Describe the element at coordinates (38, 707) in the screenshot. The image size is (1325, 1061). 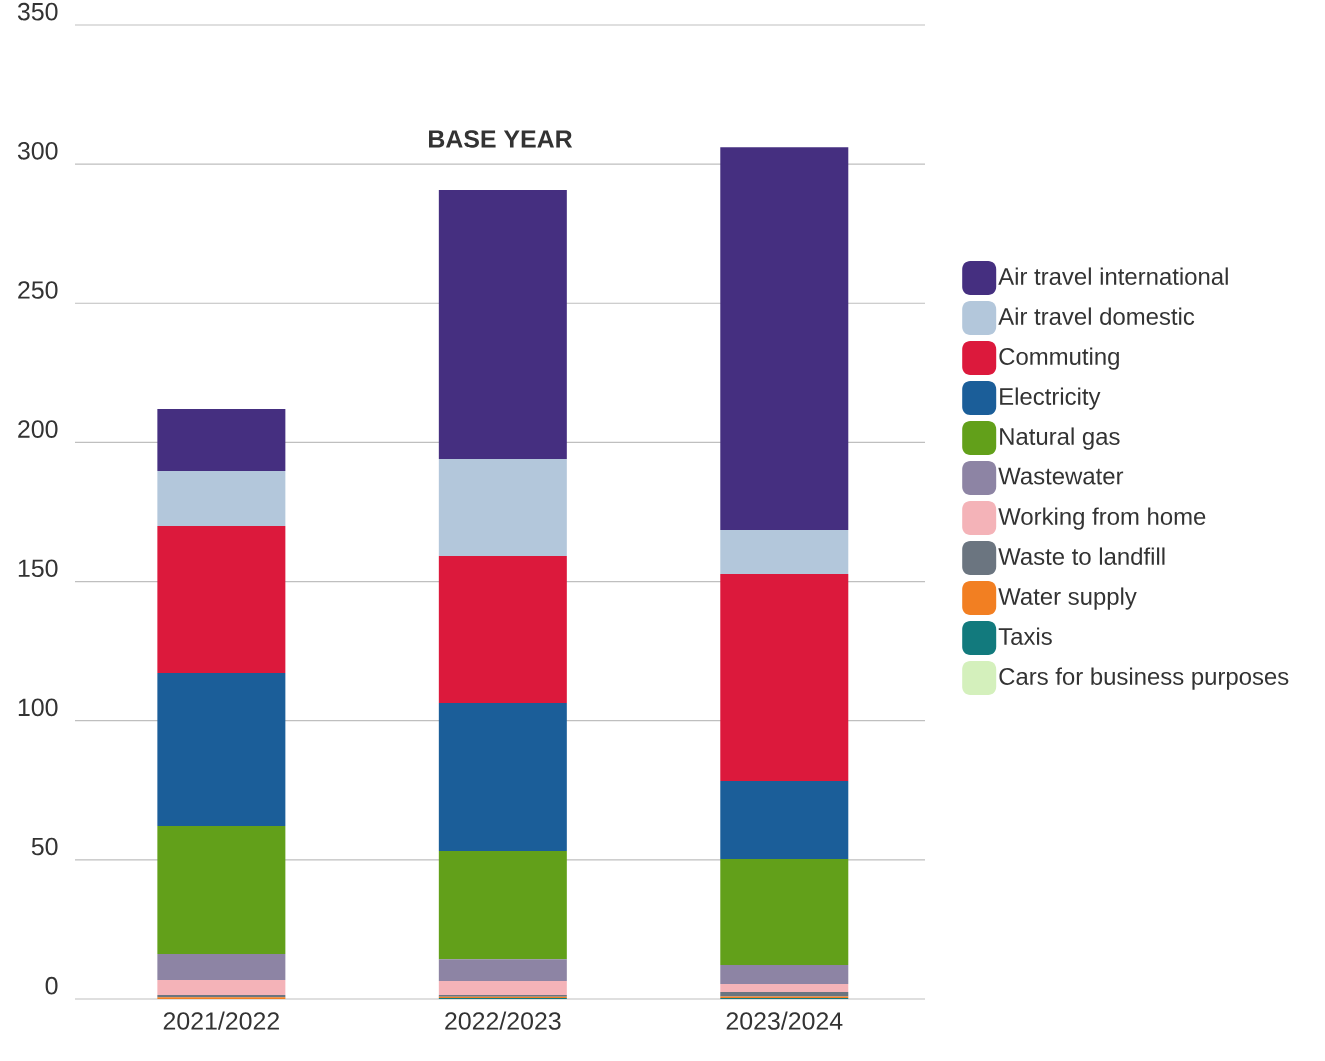
I see `y-tick-label: 100` at that location.